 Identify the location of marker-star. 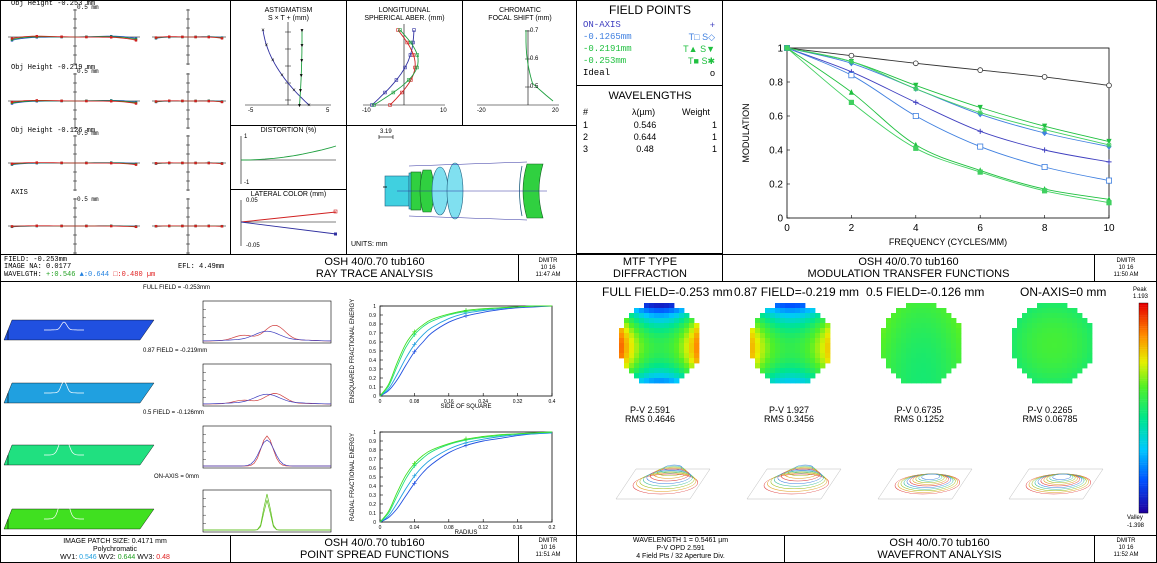
(1109, 145).